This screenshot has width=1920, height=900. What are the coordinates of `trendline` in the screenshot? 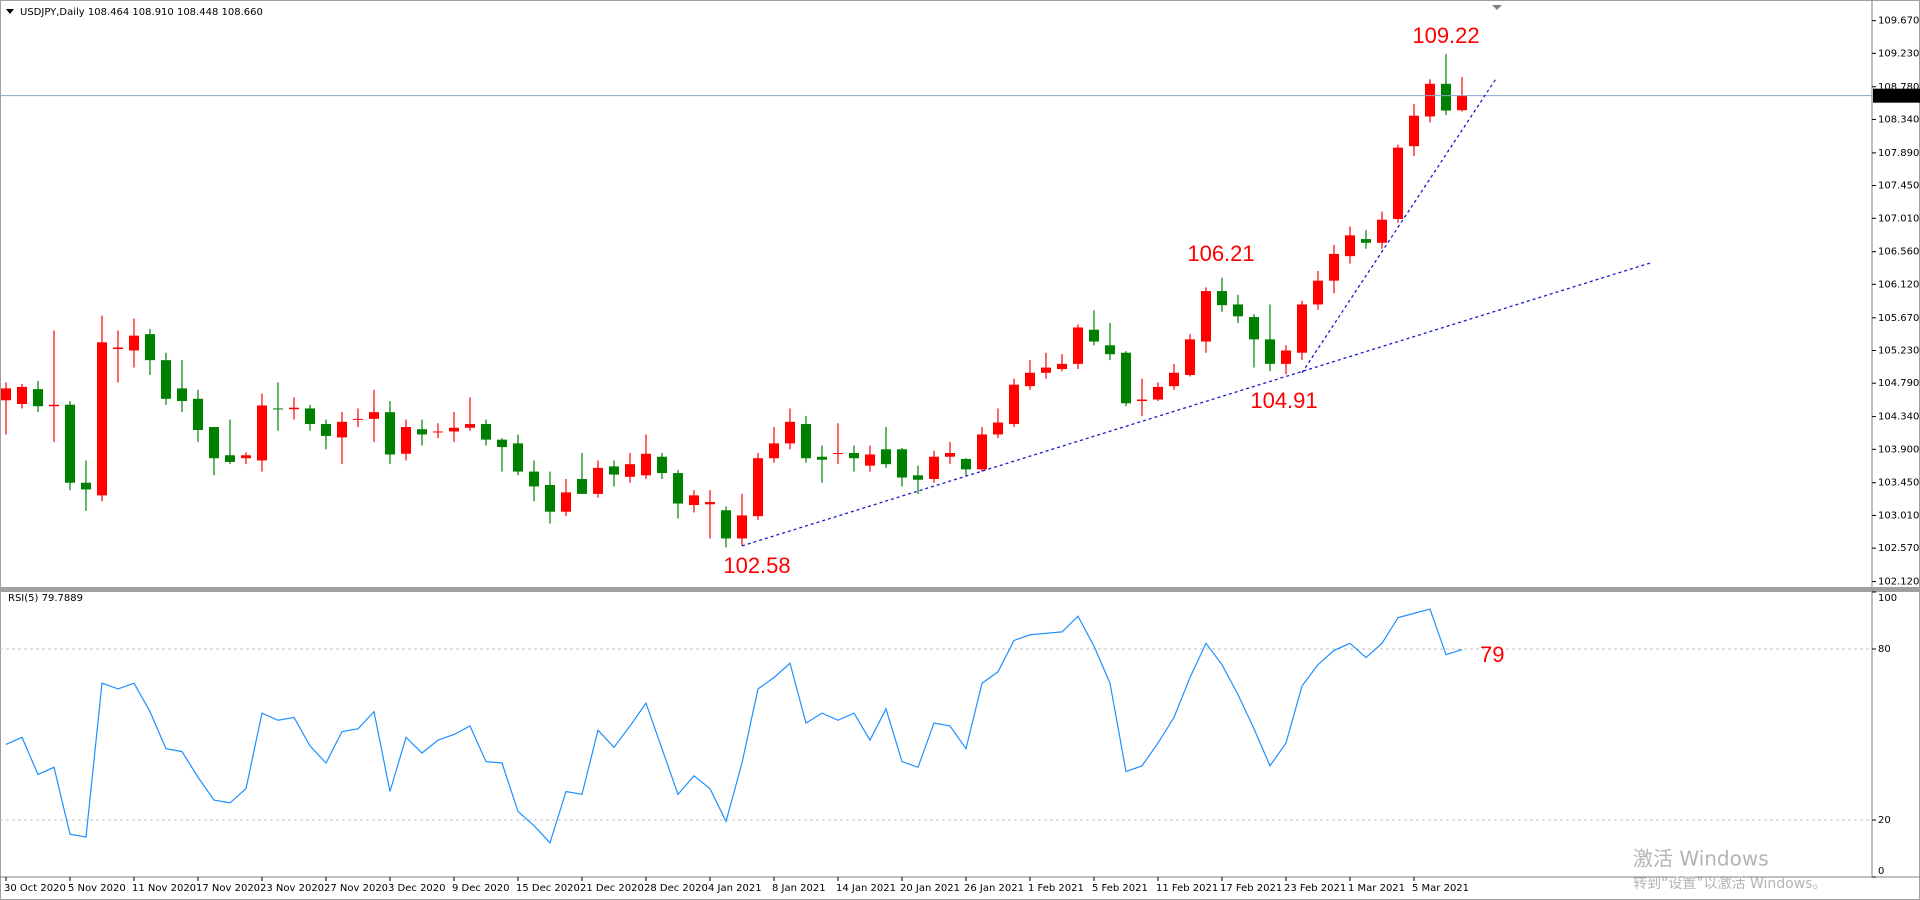 It's located at (1399, 226).